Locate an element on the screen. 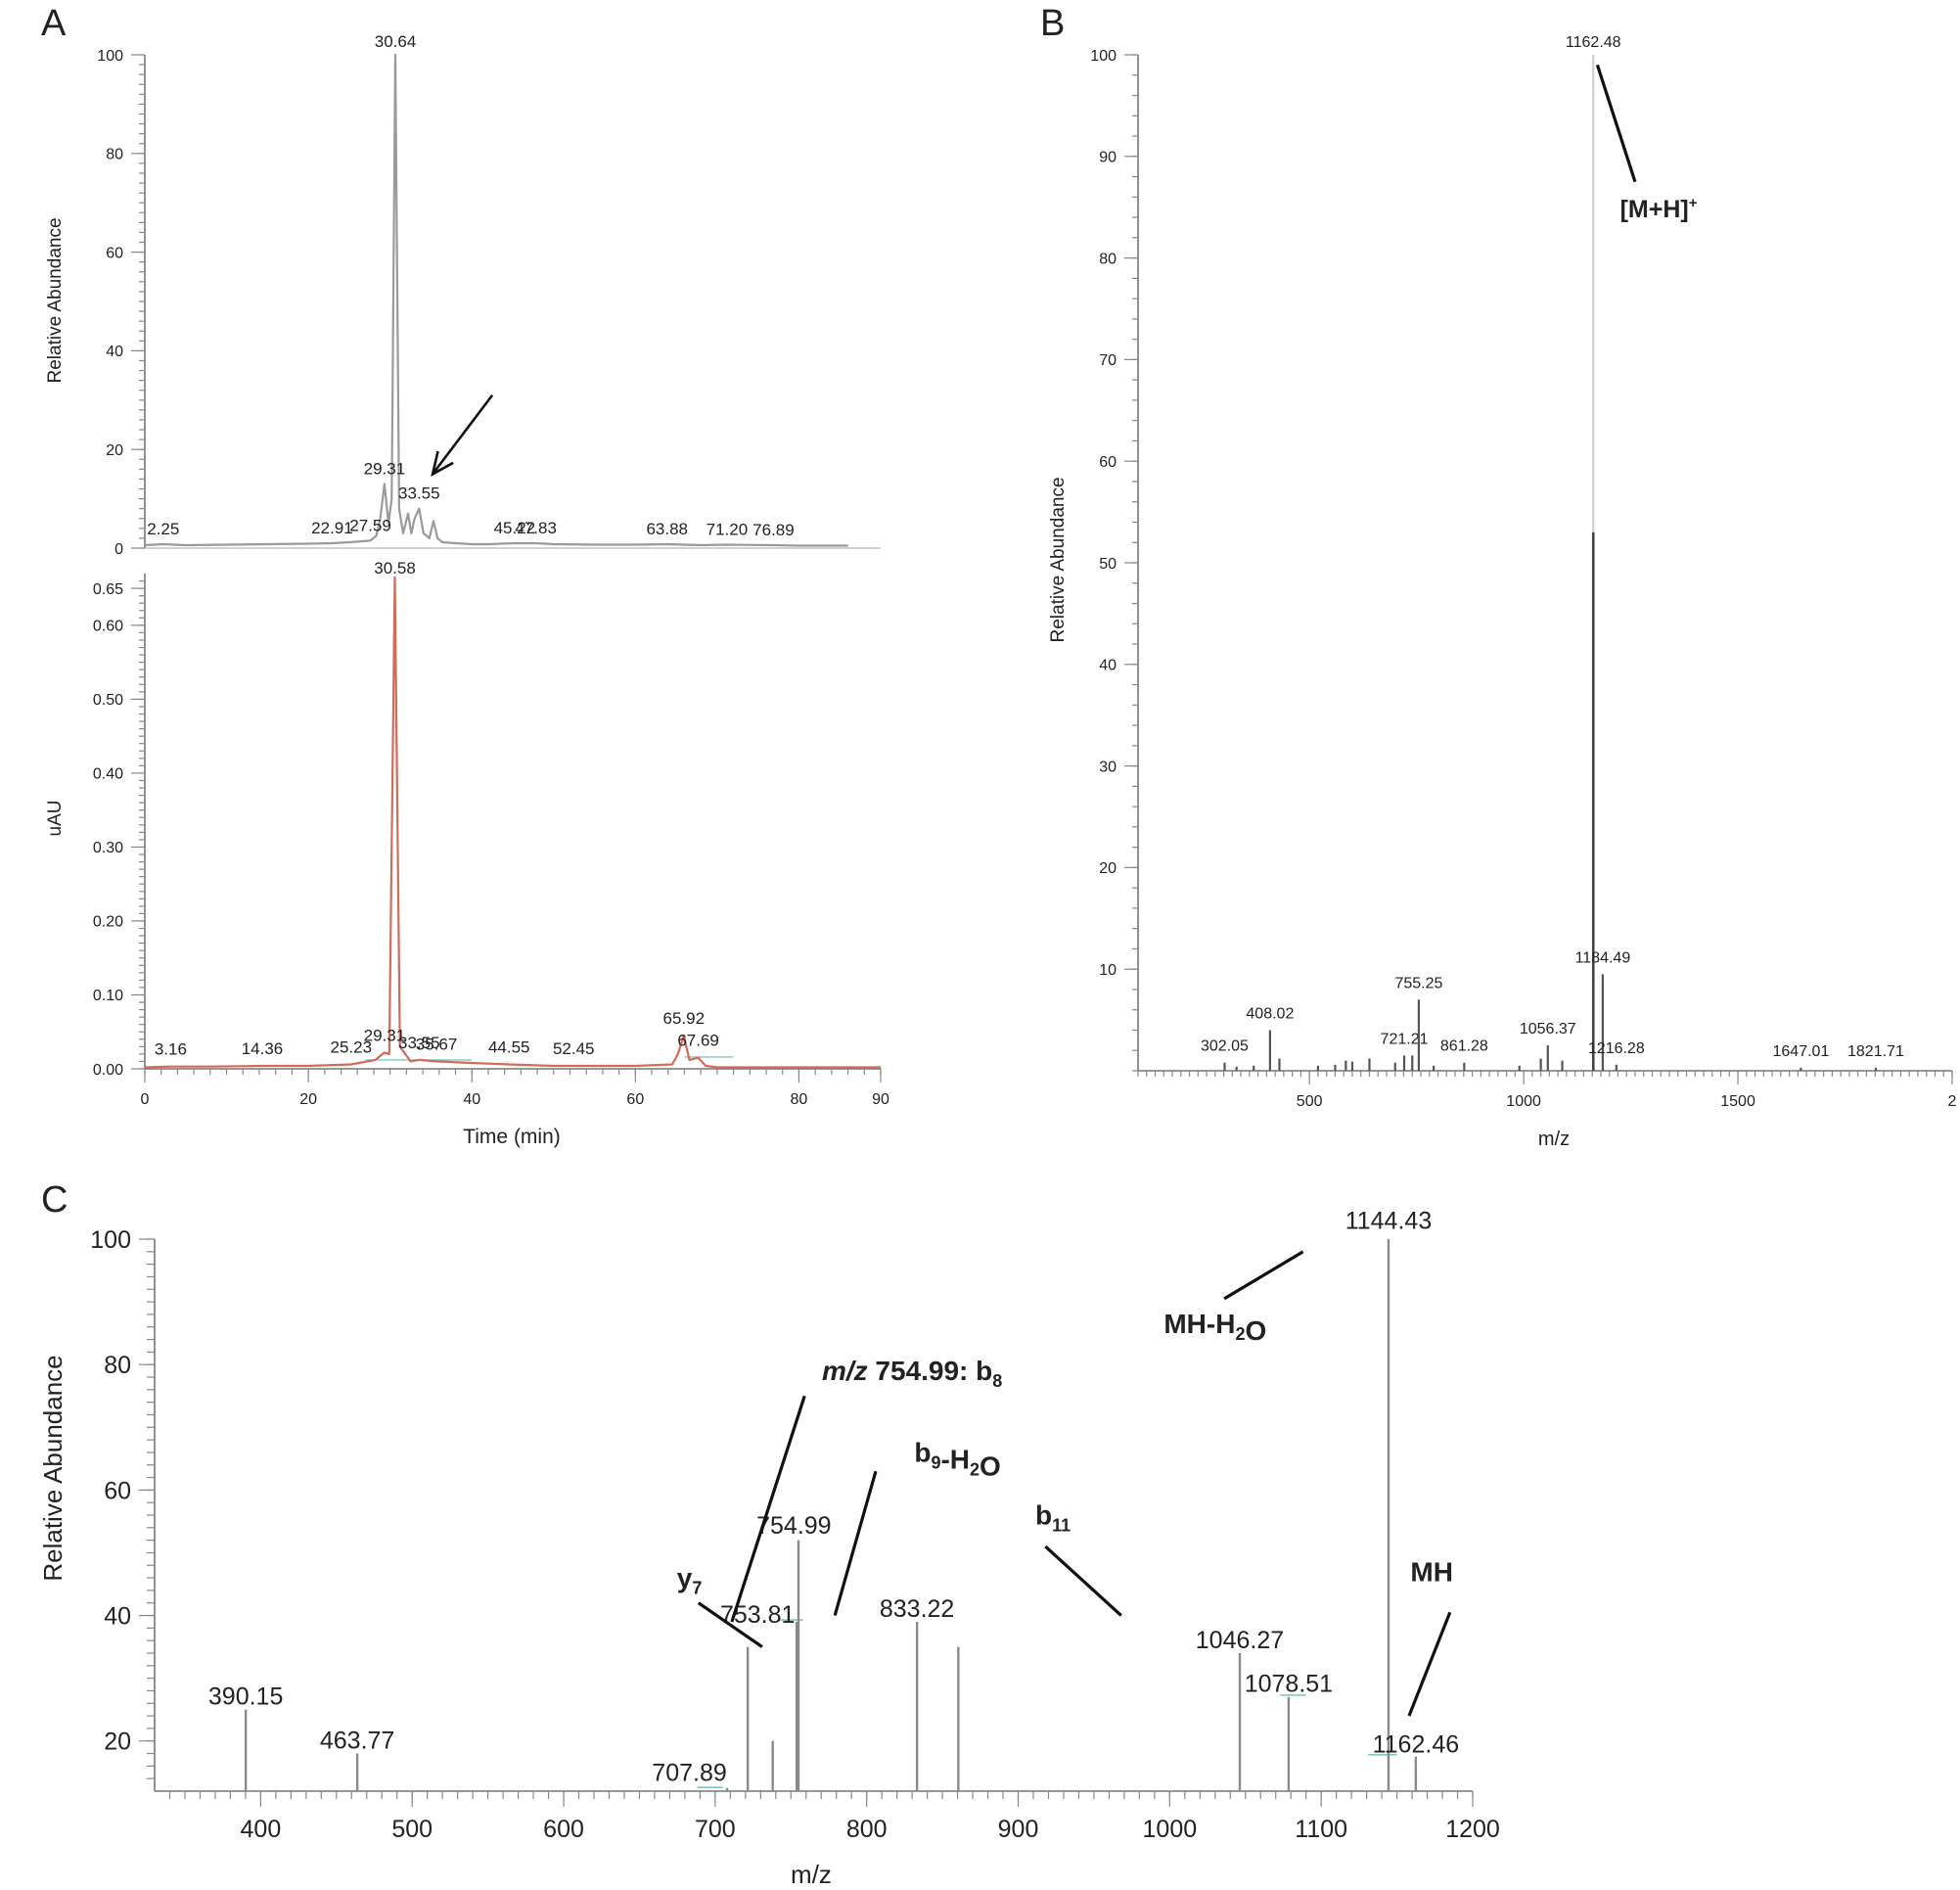 This screenshot has width=1960, height=1890. chart-c-annotation: b11 is located at coordinates (1053, 1518).